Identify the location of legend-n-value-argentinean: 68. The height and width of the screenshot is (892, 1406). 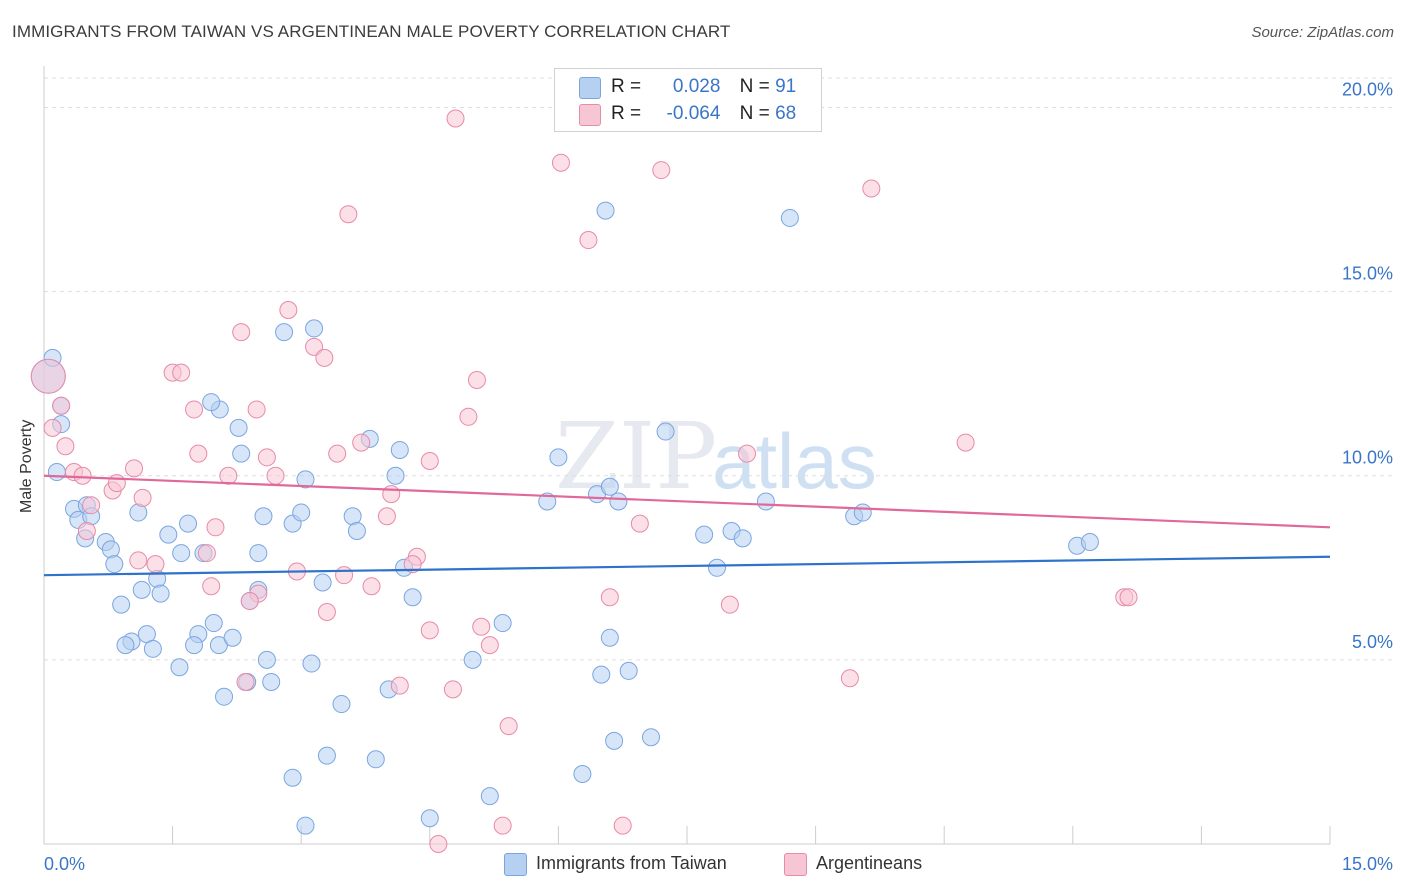
(786, 113).